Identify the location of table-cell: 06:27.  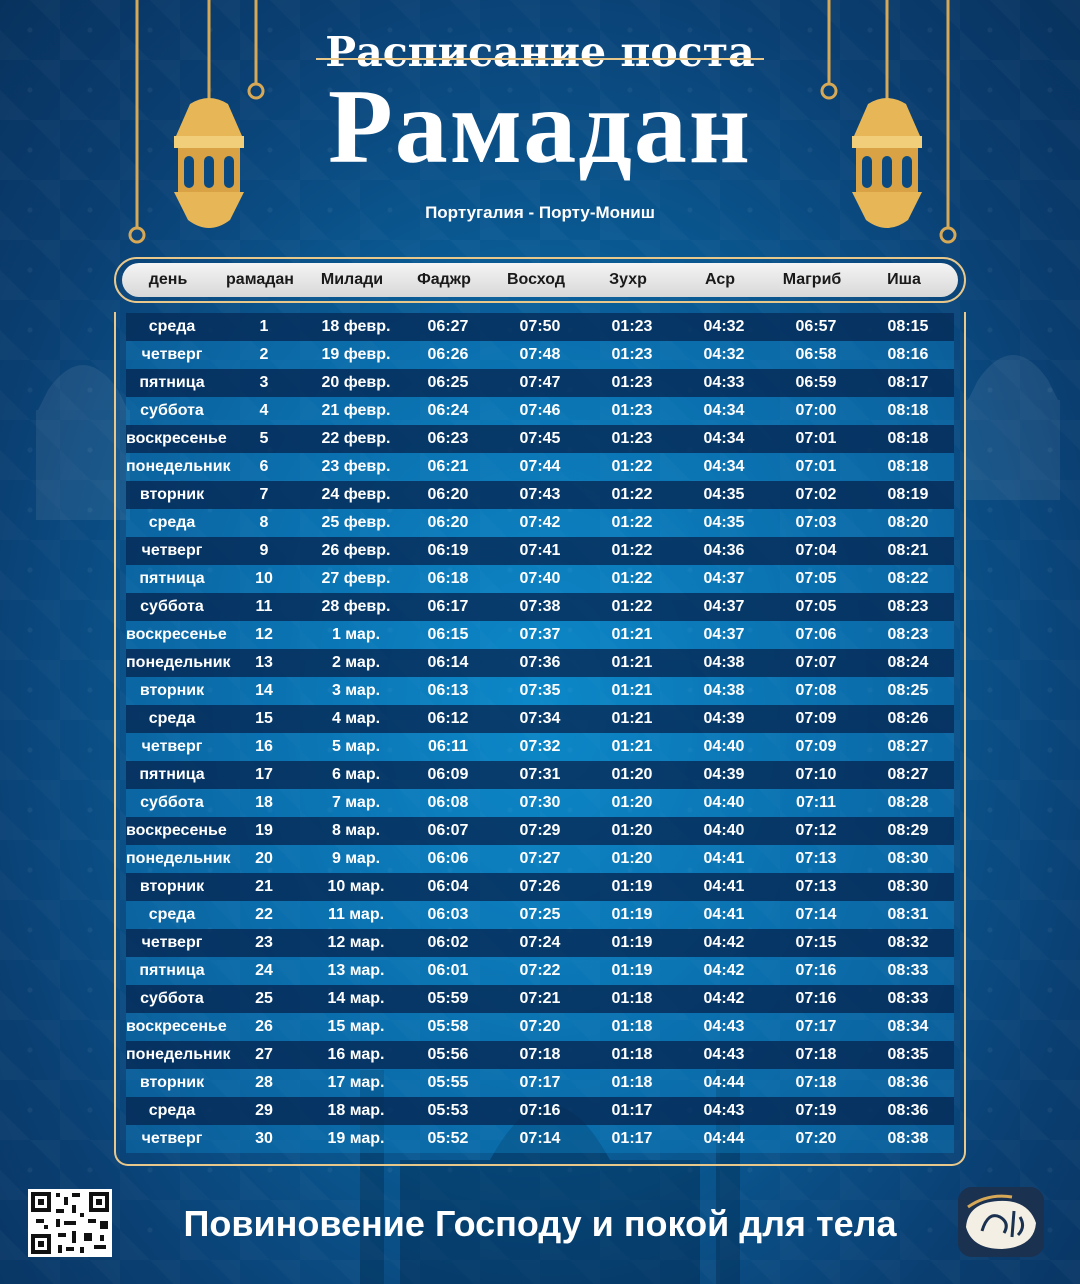
(448, 326).